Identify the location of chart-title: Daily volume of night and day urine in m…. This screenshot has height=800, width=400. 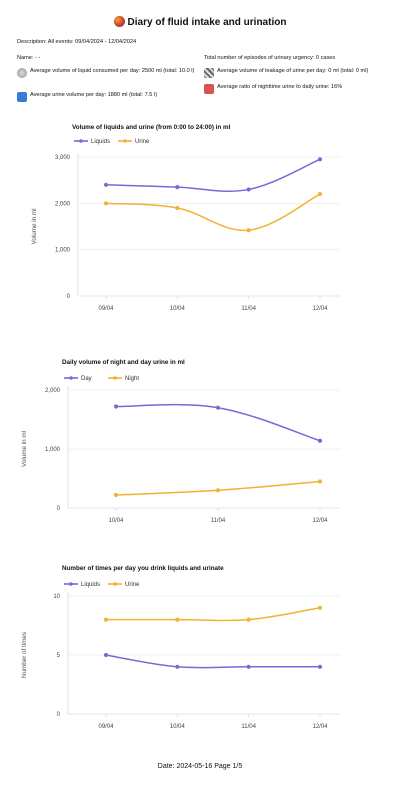
(123, 362).